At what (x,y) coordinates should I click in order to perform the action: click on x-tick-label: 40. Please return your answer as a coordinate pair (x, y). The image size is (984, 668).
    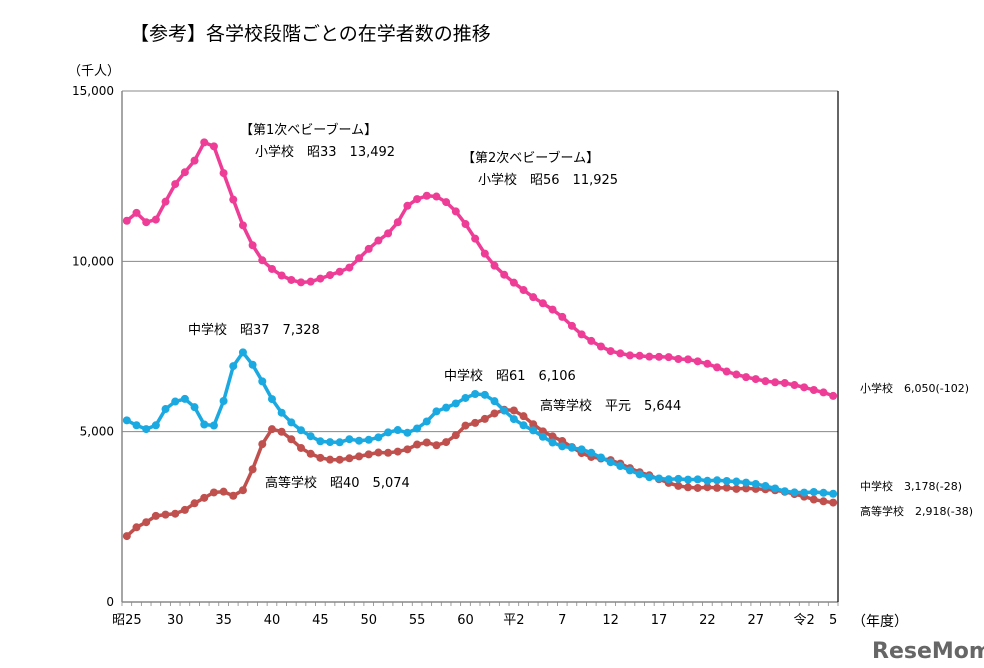
    Looking at the image, I should click on (272, 620).